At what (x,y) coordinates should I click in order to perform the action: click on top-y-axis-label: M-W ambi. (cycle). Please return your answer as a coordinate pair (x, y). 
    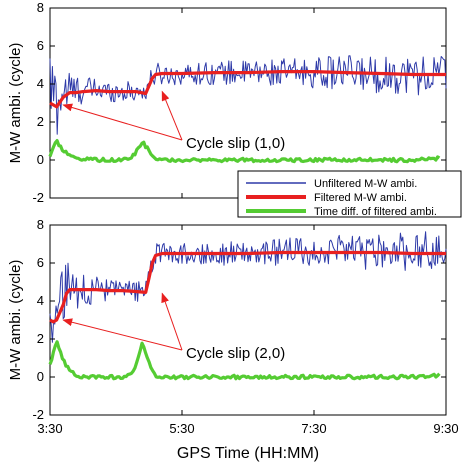
    Looking at the image, I should click on (15, 103).